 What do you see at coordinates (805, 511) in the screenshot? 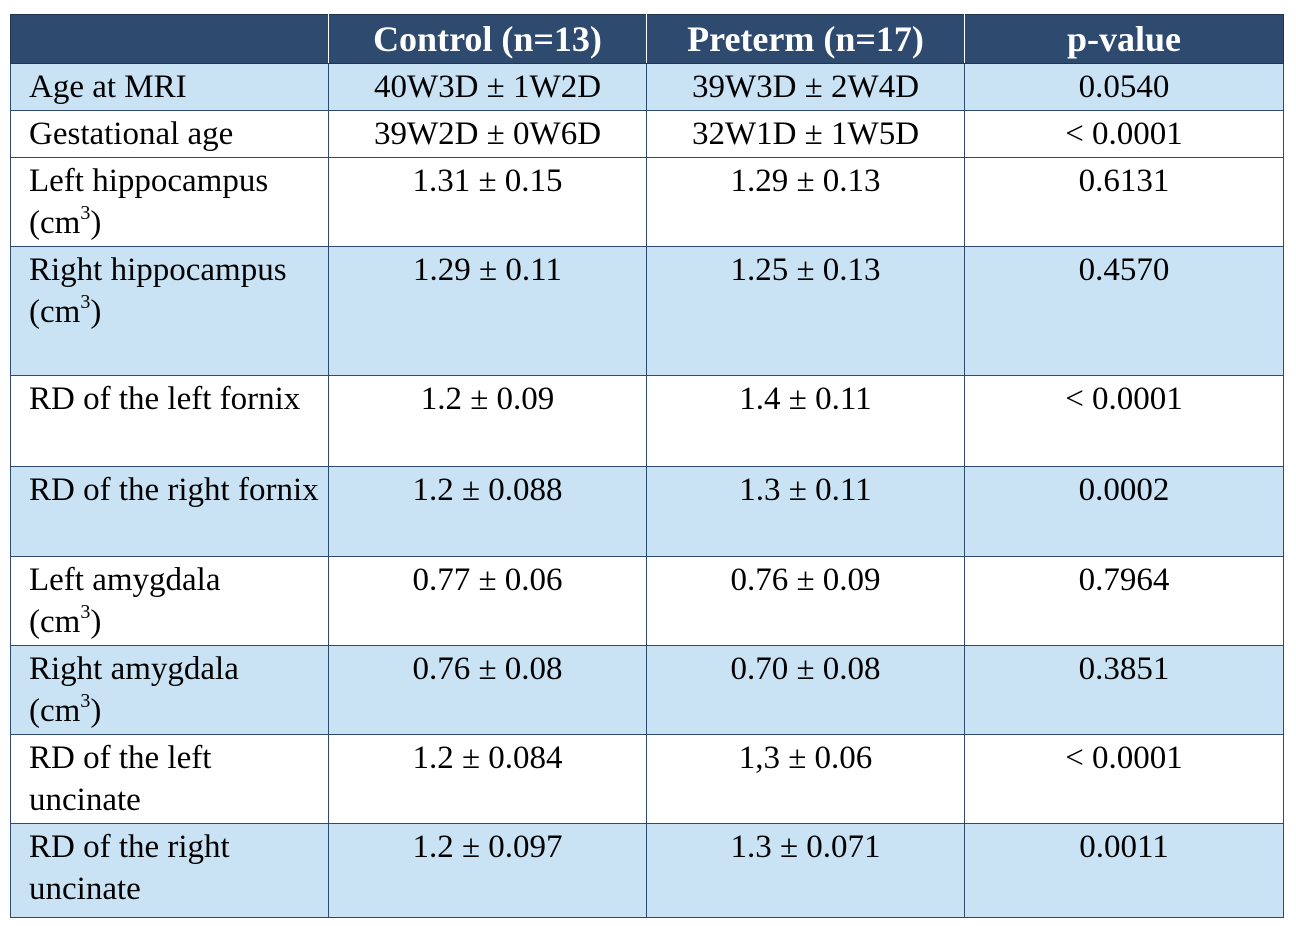
I see `preterm-cell: 1.3 ± 0.11` at bounding box center [805, 511].